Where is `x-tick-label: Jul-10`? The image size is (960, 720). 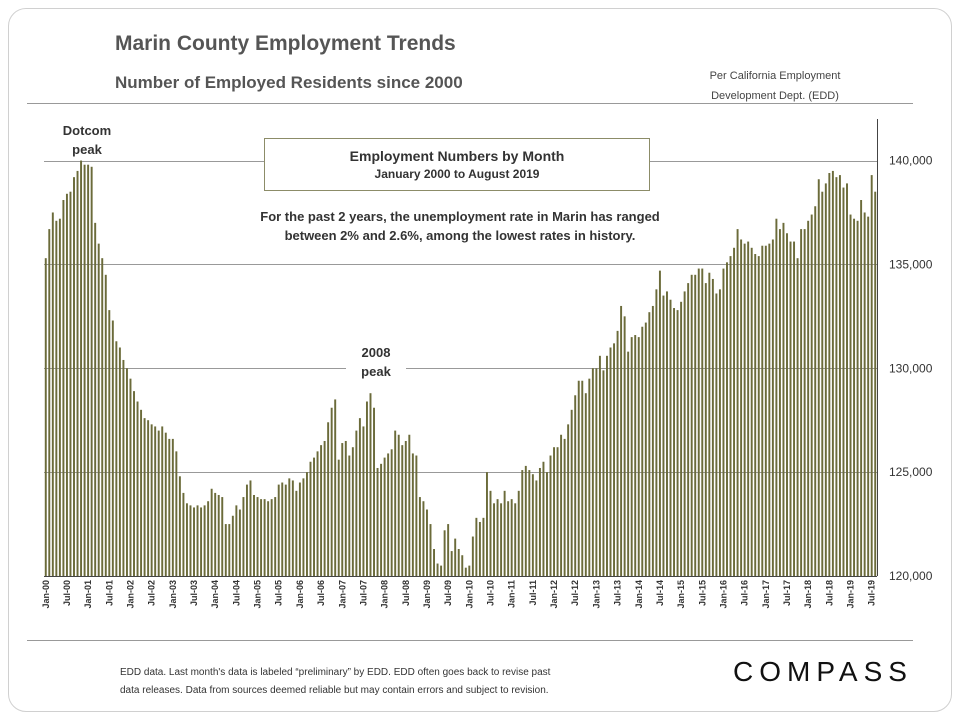 x-tick-label: Jul-10 is located at coordinates (491, 593).